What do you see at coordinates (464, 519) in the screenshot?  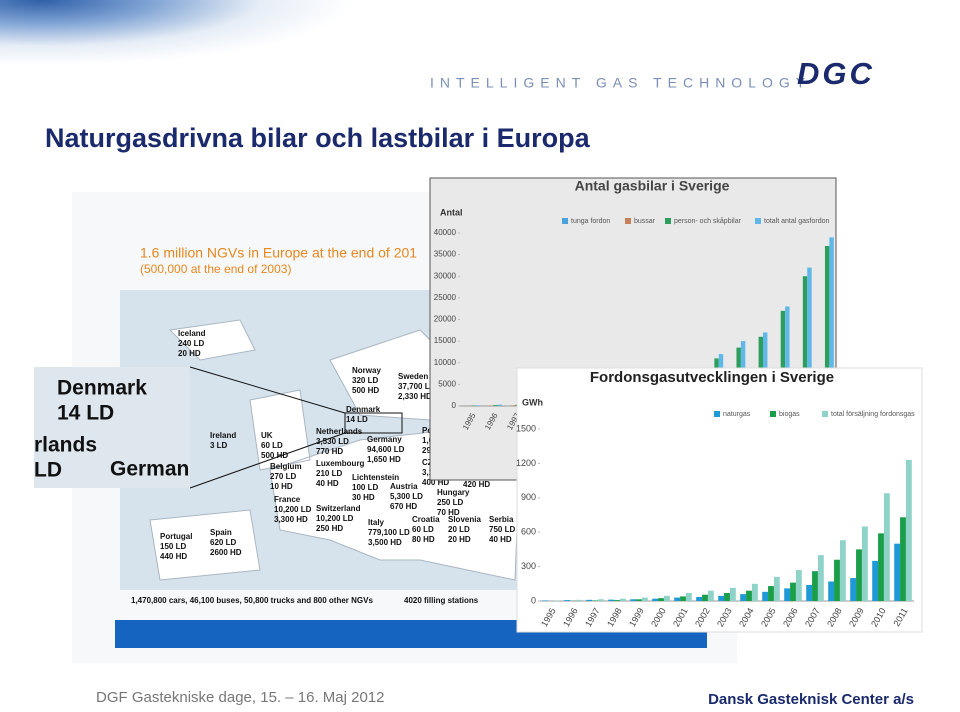 I see `map-label: Slovenia` at bounding box center [464, 519].